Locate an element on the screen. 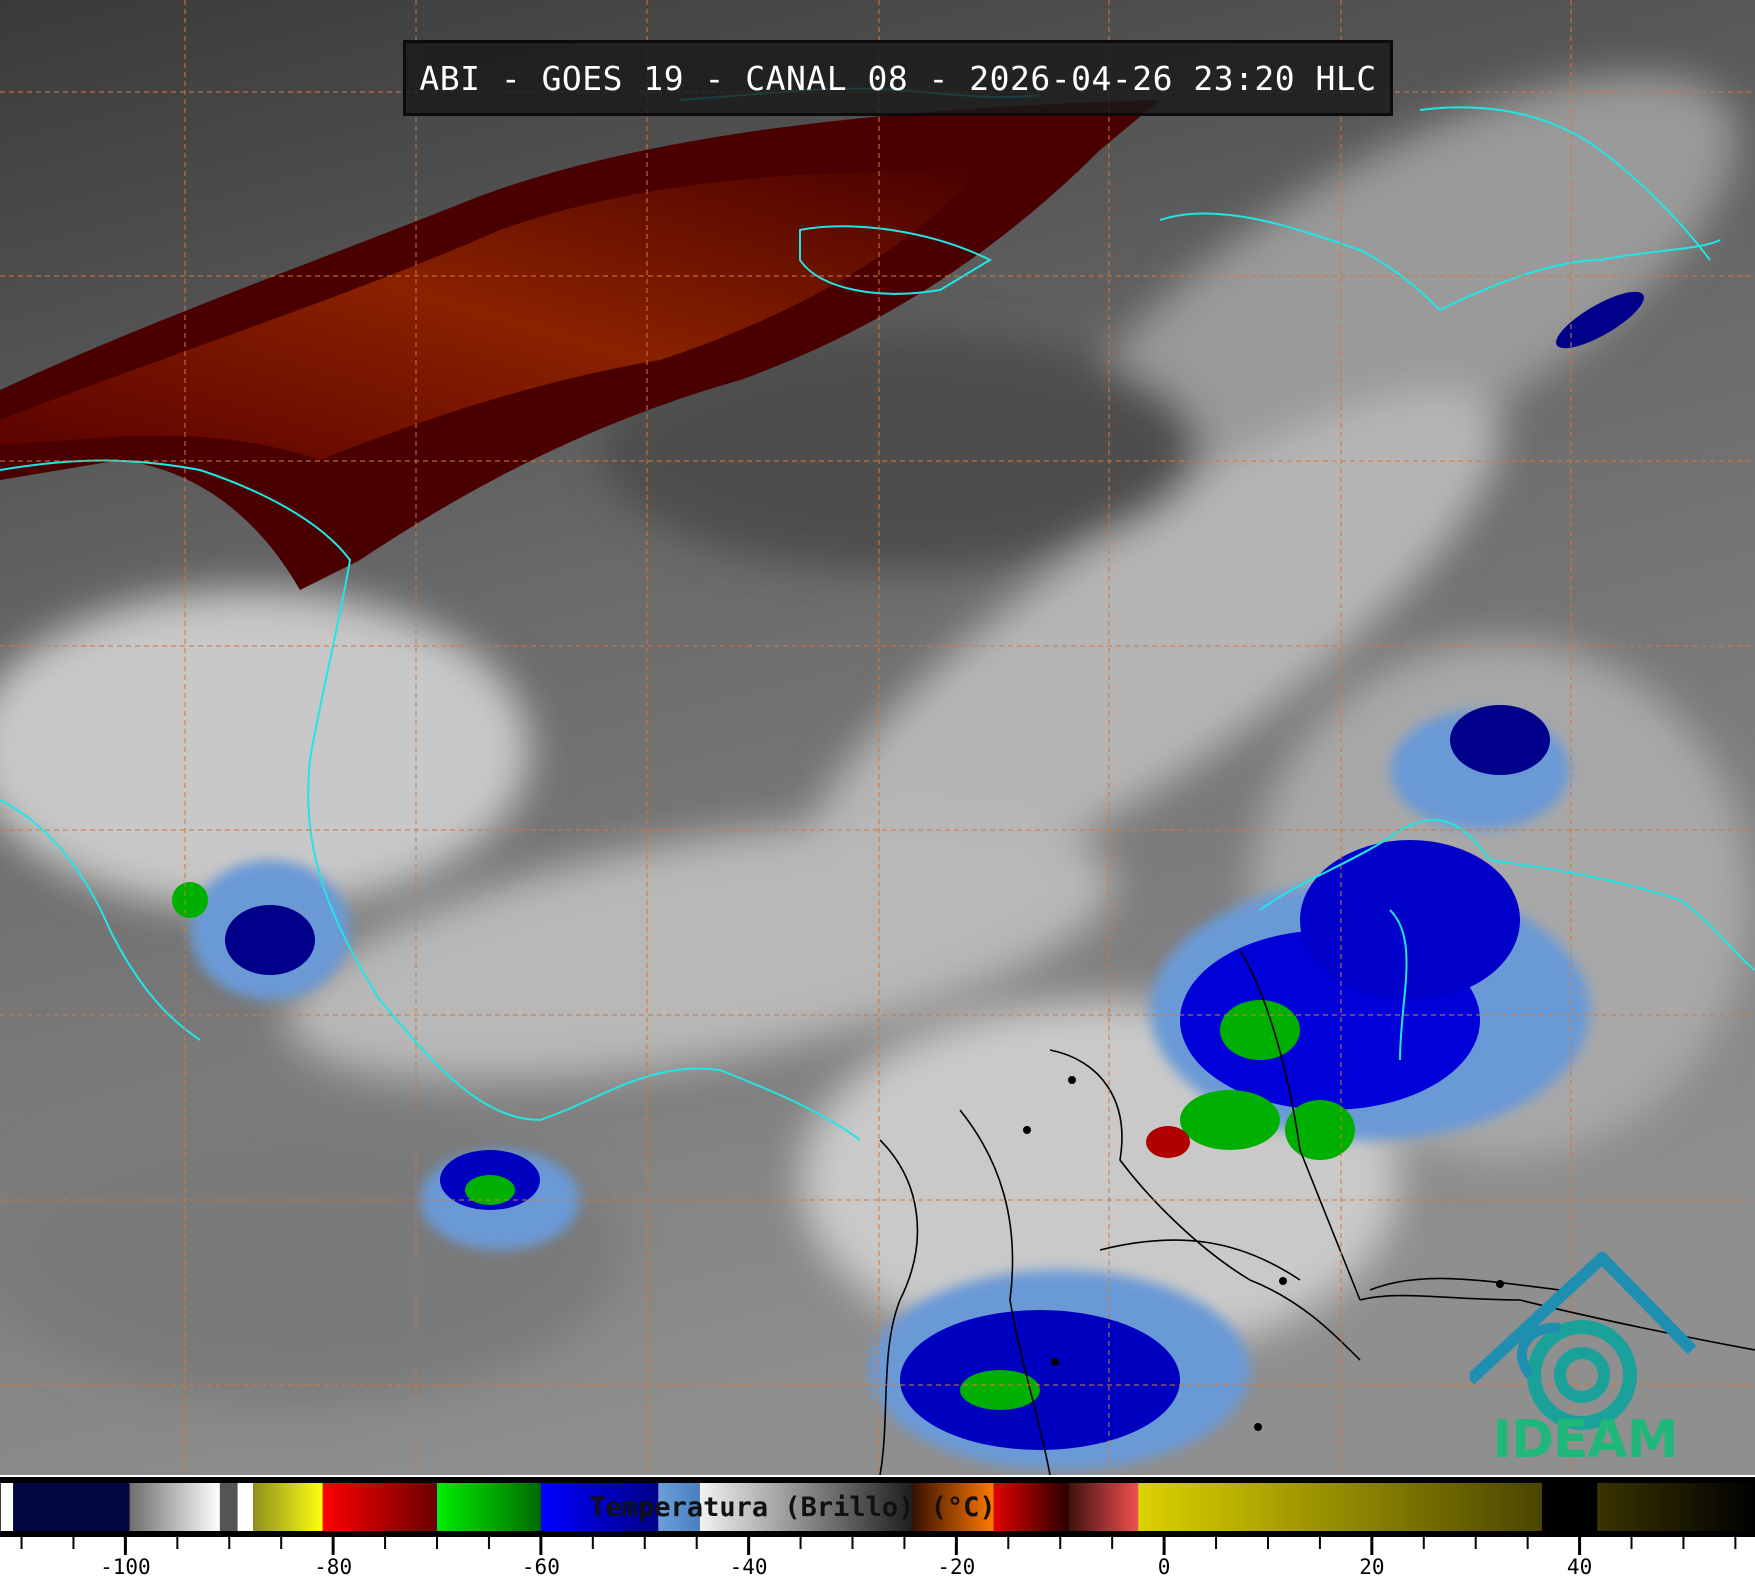 This screenshot has height=1577, width=1755. tick-label: -60 is located at coordinates (541, 1566).